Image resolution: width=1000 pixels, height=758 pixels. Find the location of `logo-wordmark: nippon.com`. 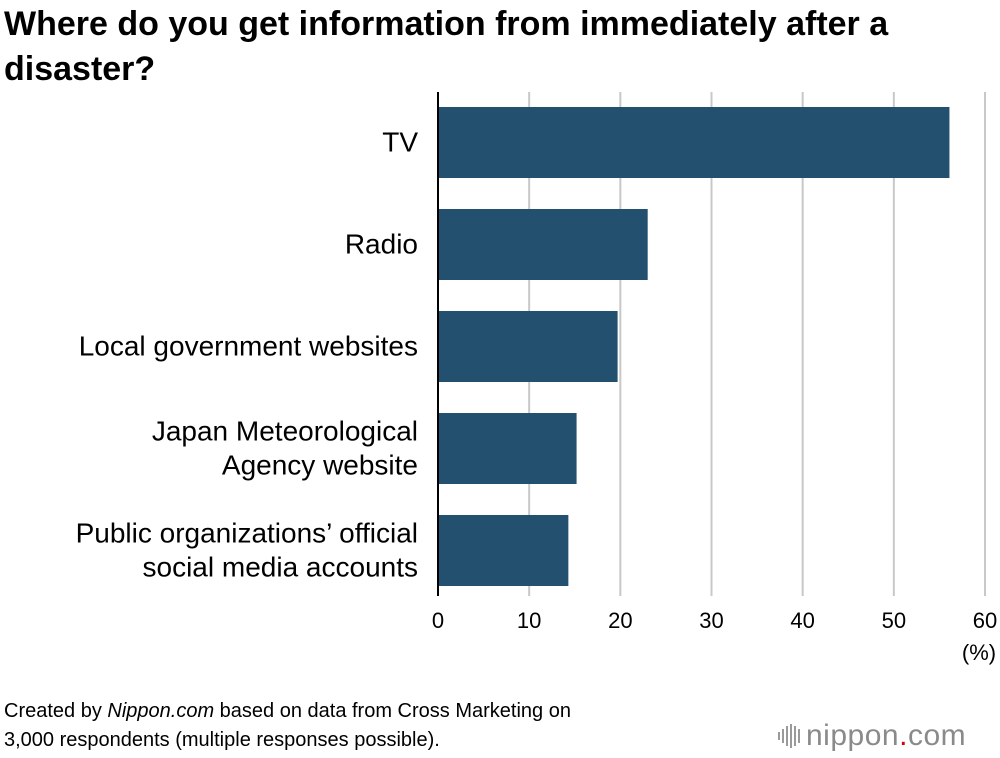

logo-wordmark: nippon.com is located at coordinates (886, 736).